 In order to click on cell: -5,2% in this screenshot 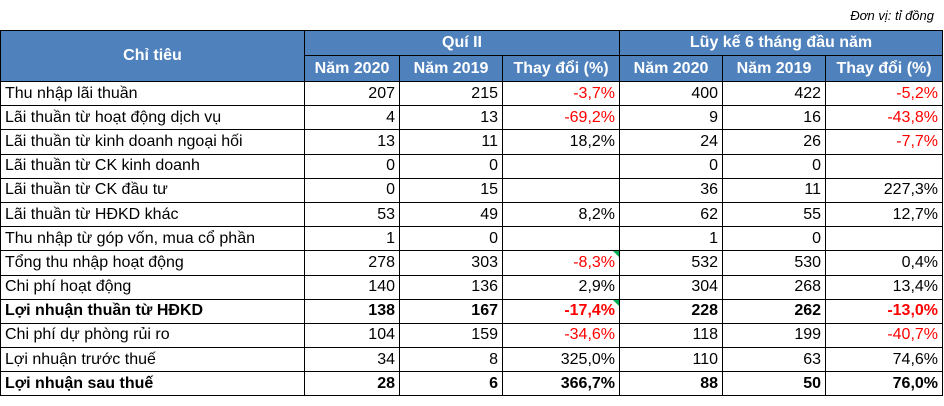, I will do `click(884, 93)`.